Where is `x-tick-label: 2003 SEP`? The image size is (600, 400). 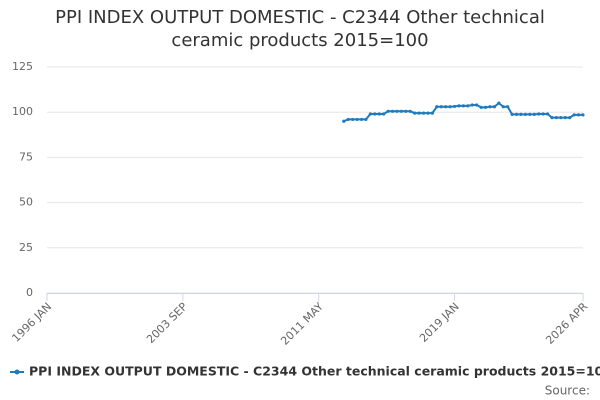
x-tick-label: 2003 SEP is located at coordinates (167, 323).